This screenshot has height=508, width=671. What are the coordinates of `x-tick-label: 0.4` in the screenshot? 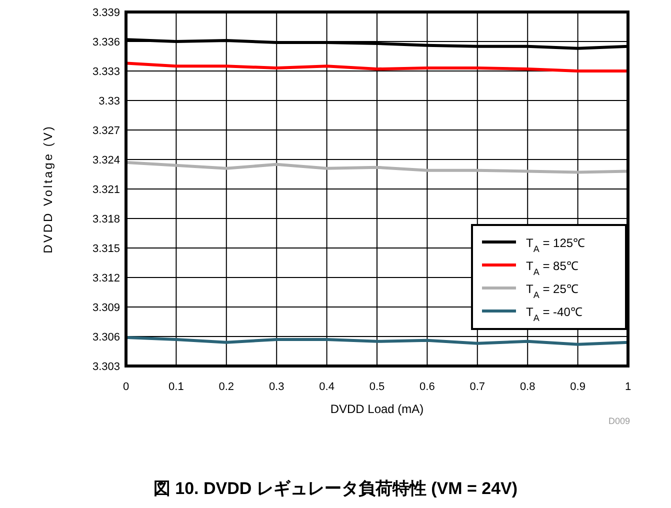 It's located at (326, 387).